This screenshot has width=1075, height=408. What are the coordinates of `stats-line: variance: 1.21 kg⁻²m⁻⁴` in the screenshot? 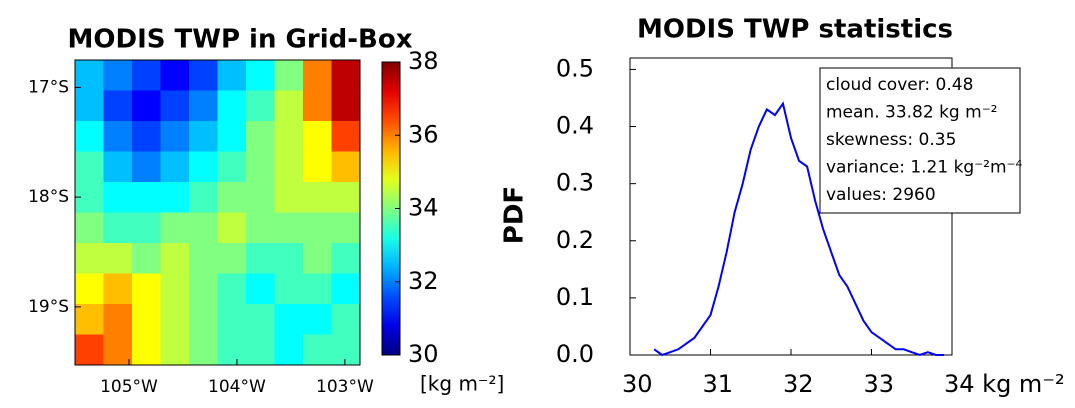 It's located at (924, 168).